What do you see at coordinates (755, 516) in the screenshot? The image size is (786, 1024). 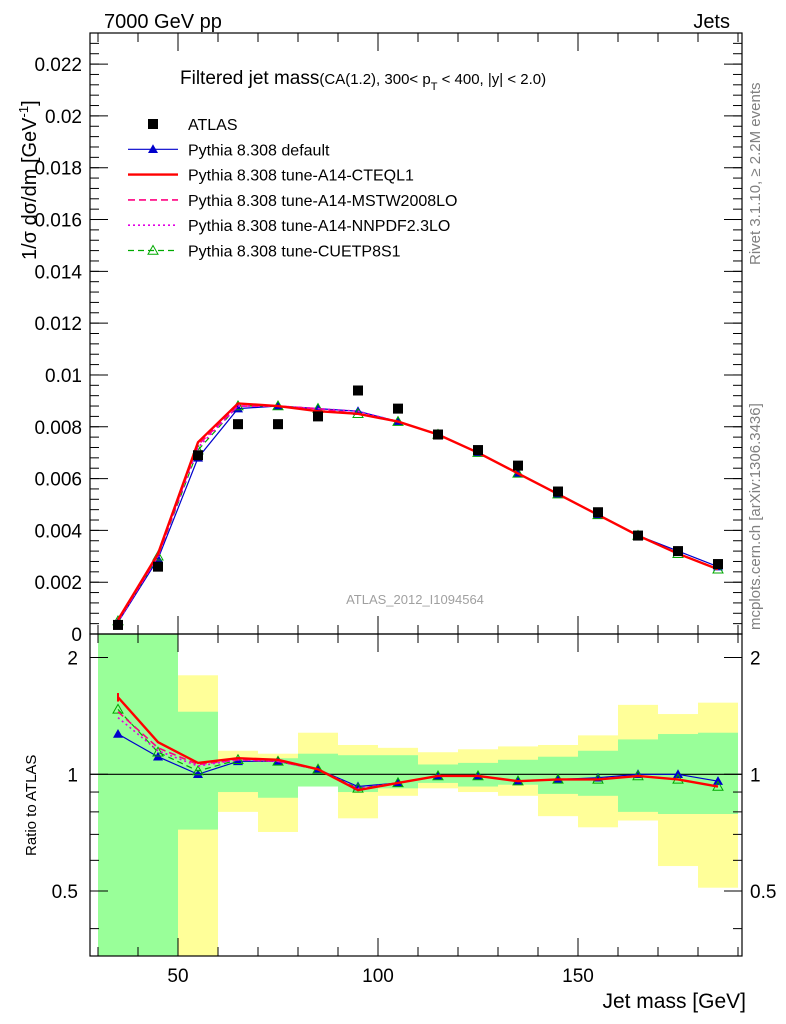 I see `mcplots-reference-label: mcplots.cern.ch [arXiv:1306.3436]` at bounding box center [755, 516].